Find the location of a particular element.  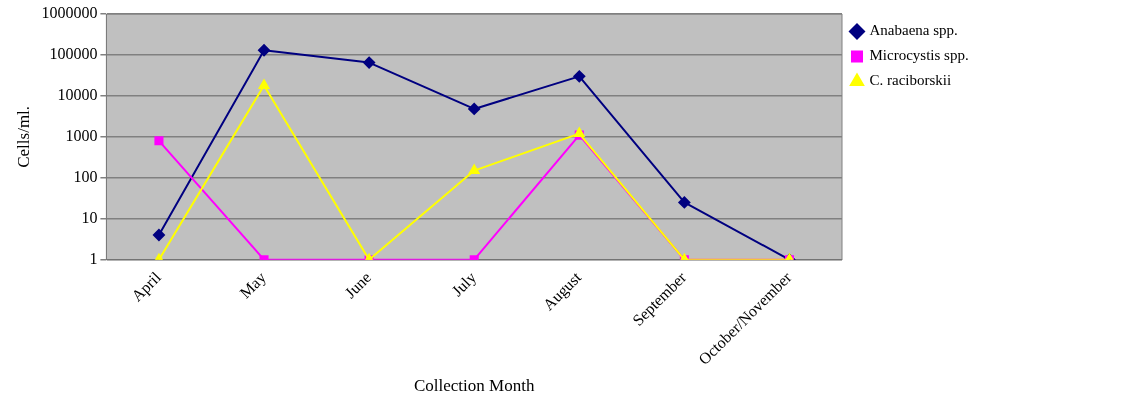

x-tick-label: May is located at coordinates (253, 285).